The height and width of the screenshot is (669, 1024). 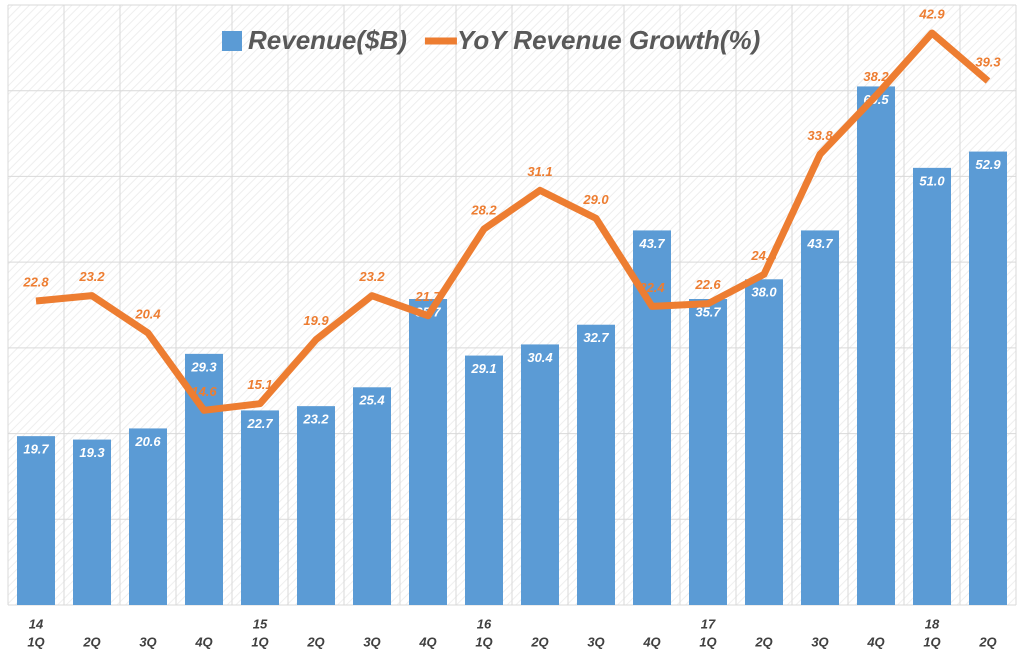 I want to click on line-value-label: 21.7, so click(x=427, y=296).